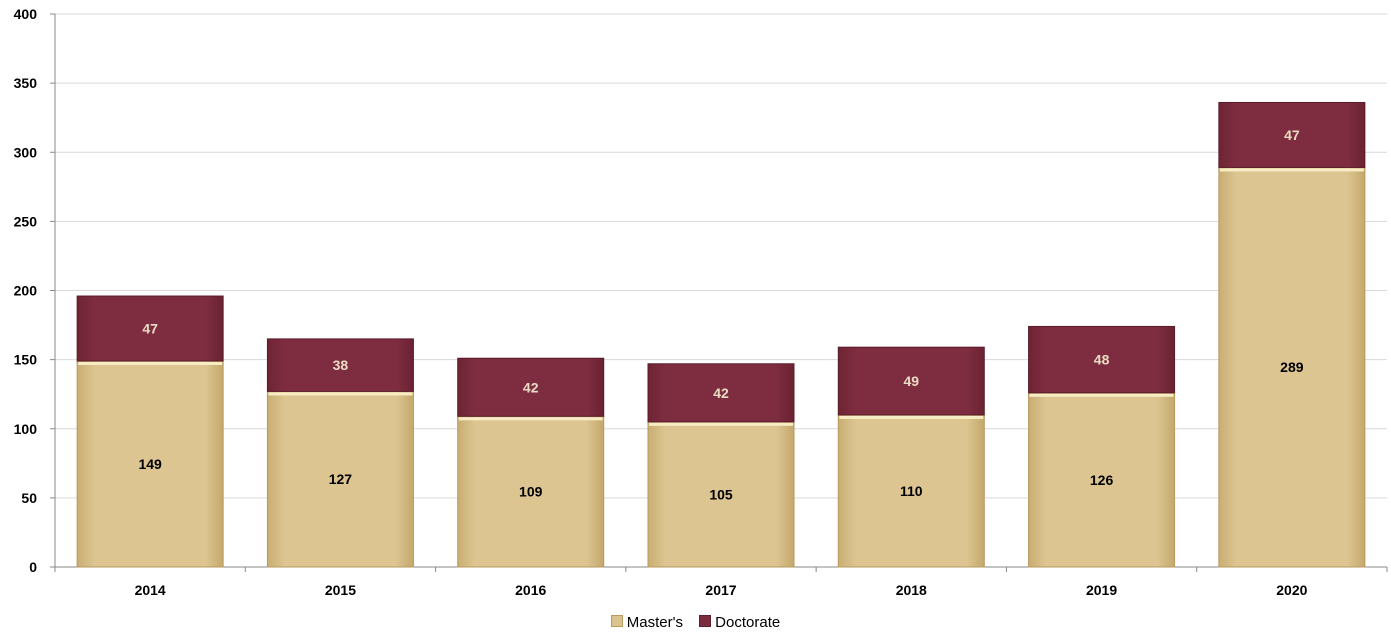 Image resolution: width=1391 pixels, height=638 pixels. I want to click on bar-doctorate-2018, so click(911, 381).